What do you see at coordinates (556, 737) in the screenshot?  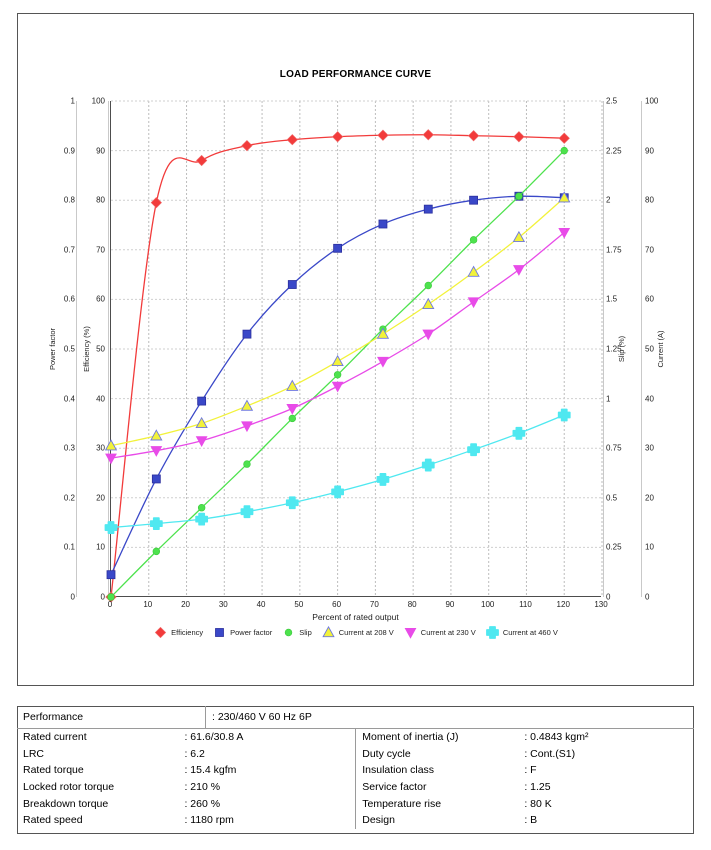 I see `spec-value: : 0.4843 kgm²` at bounding box center [556, 737].